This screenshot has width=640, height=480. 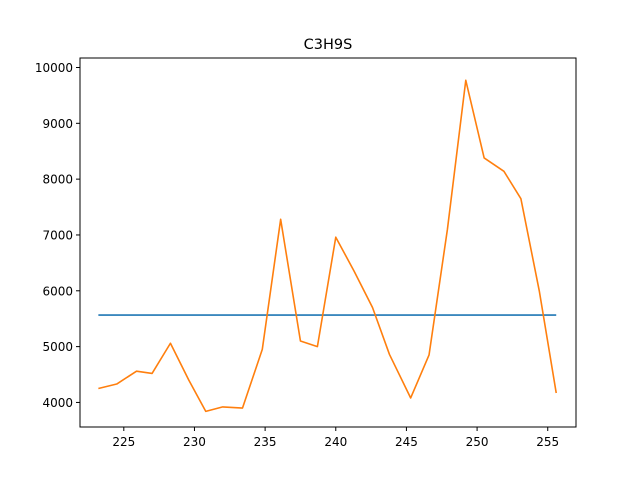 What do you see at coordinates (335, 442) in the screenshot?
I see `x-tick-label: 240` at bounding box center [335, 442].